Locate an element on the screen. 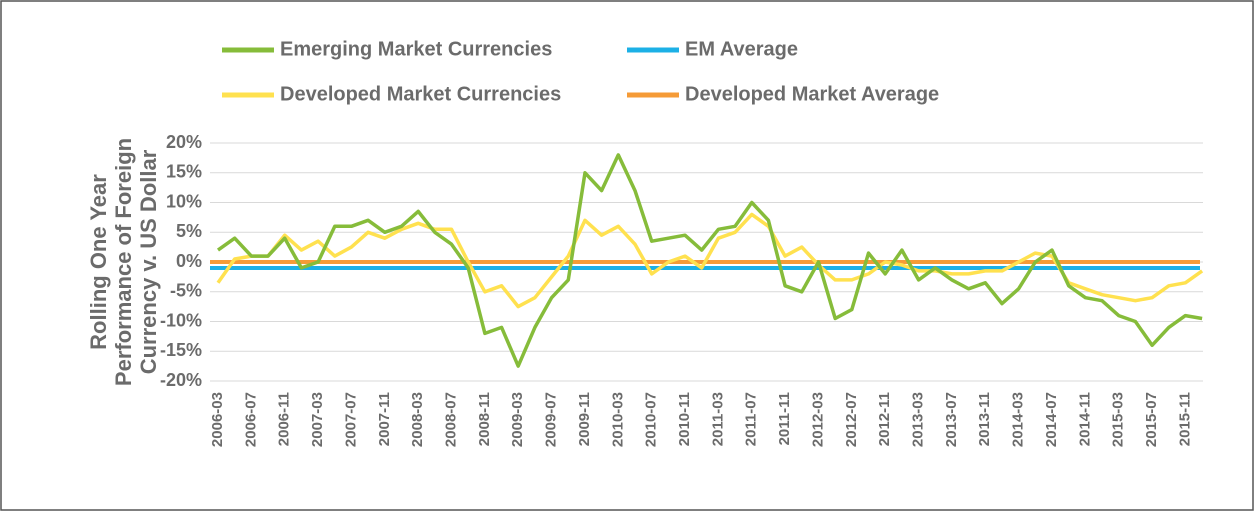  y-axis-label: Currency v. US Dollar is located at coordinates (148, 261).